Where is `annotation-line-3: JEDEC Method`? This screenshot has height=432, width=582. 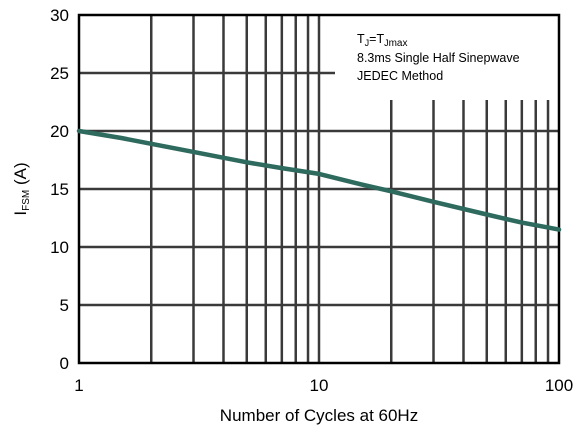 annotation-line-3: JEDEC Method is located at coordinates (400, 76).